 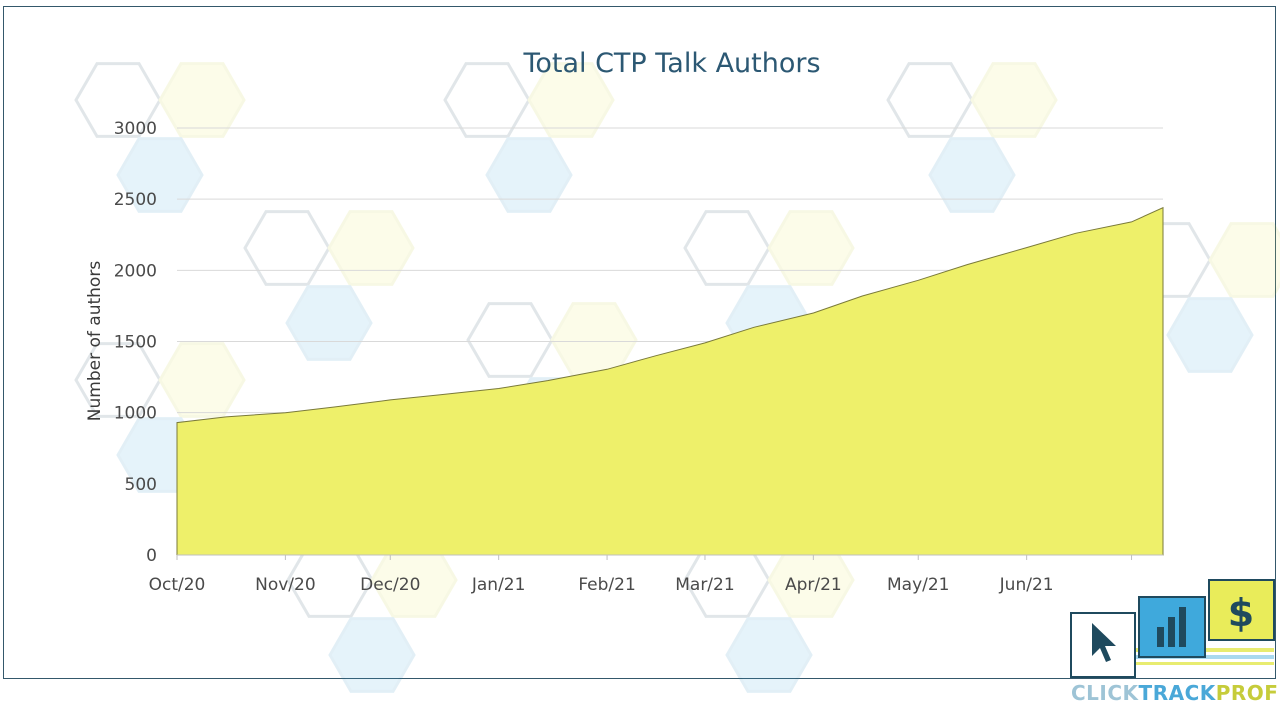 What do you see at coordinates (498, 585) in the screenshot?
I see `x-tick-label: Jan/21` at bounding box center [498, 585].